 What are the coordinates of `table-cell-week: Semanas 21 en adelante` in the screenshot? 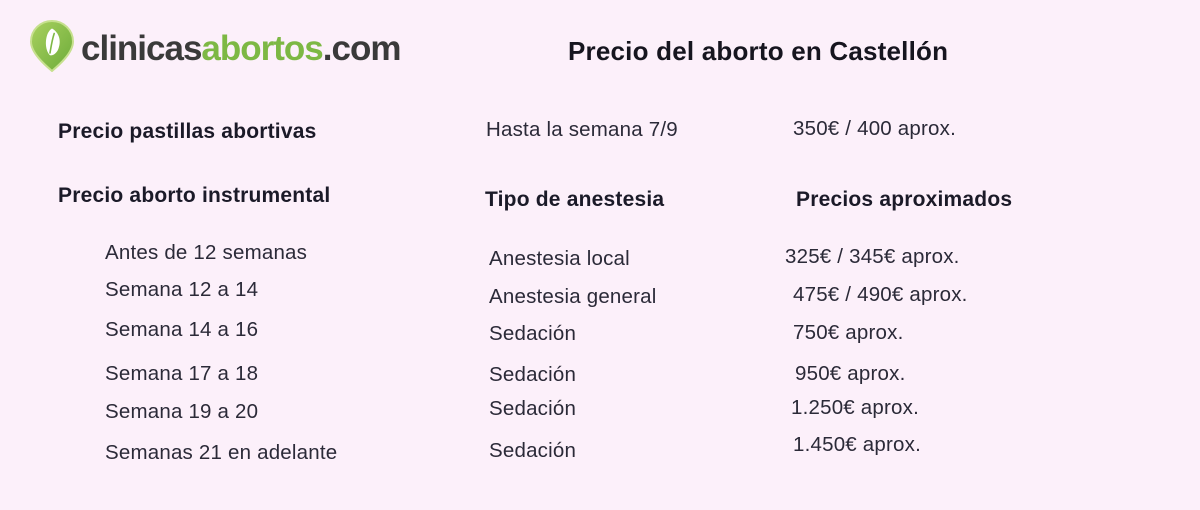 It's located at (221, 452).